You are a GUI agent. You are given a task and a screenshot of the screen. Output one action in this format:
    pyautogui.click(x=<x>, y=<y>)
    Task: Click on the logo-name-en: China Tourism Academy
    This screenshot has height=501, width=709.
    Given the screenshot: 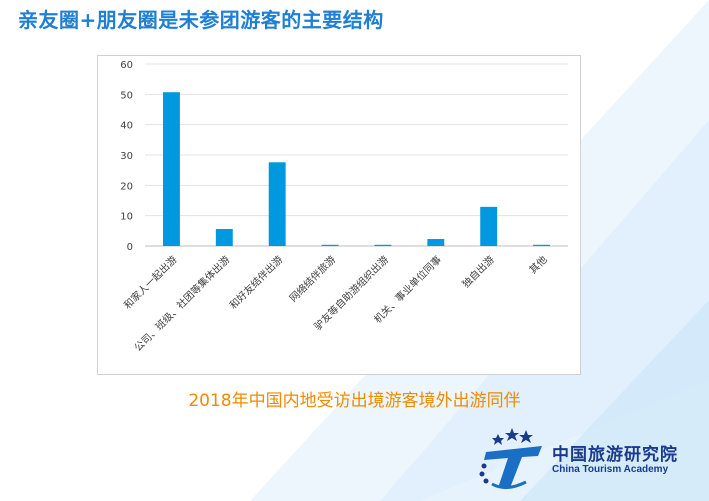 What is the action you would take?
    pyautogui.click(x=610, y=469)
    